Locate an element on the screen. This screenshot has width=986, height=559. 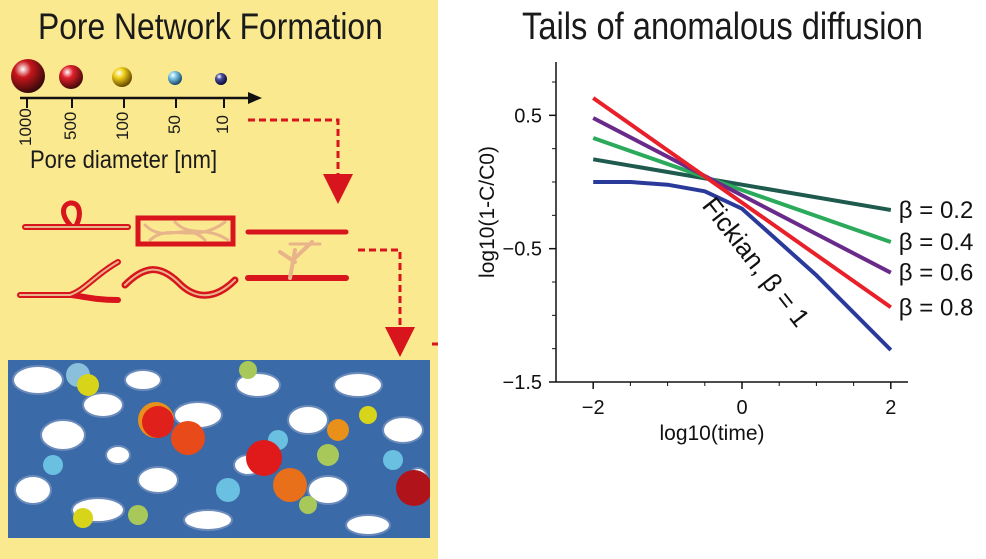
x-tick-label: 0 is located at coordinates (741, 408).